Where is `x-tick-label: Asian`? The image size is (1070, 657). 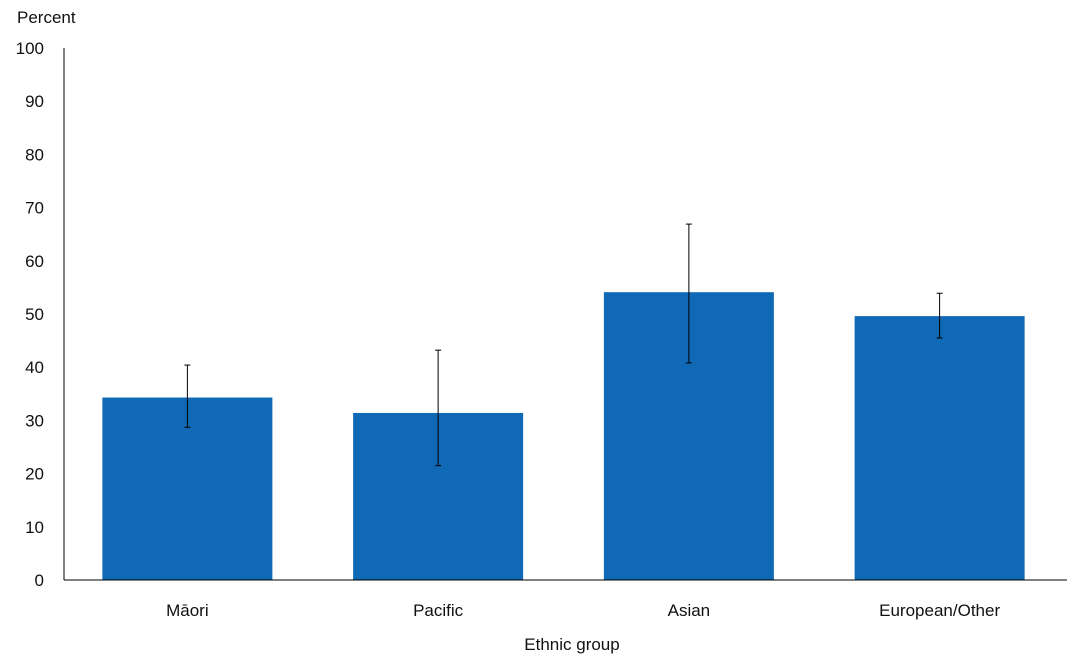
x-tick-label: Asian is located at coordinates (689, 610).